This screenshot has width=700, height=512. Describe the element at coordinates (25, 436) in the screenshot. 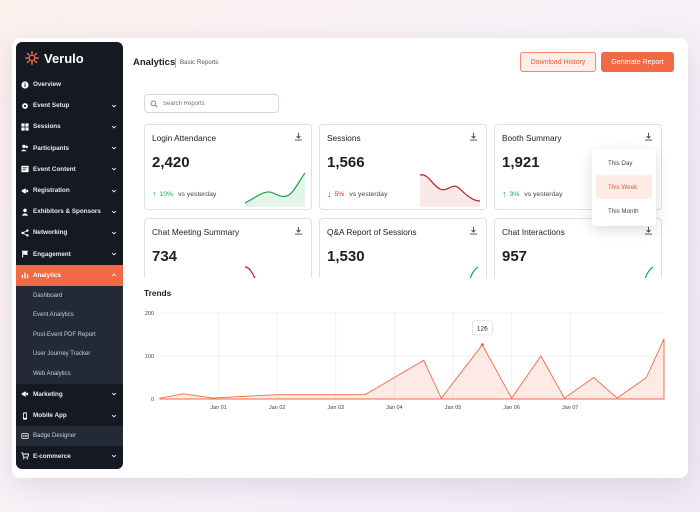

I see `badge-icon` at that location.